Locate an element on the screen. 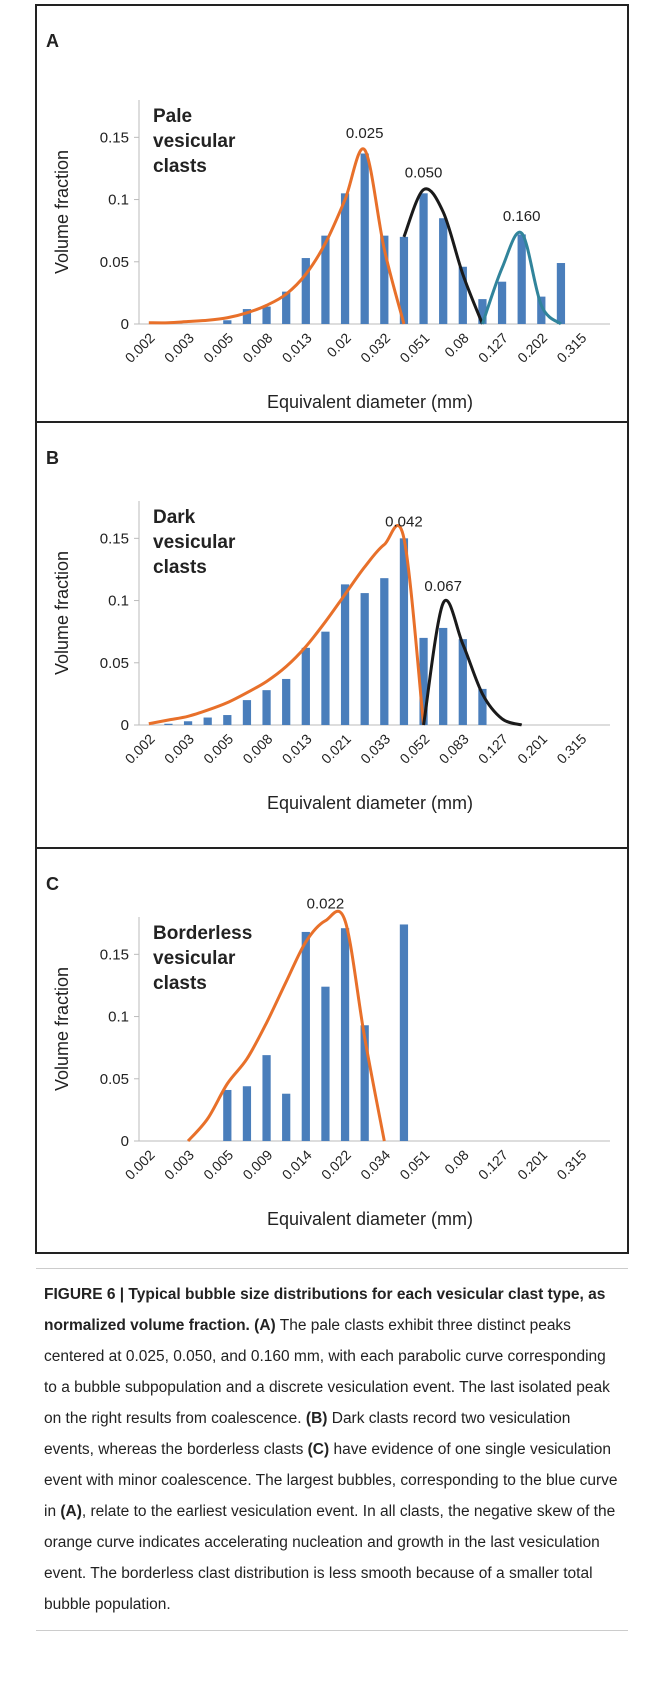 Image resolution: width=654 pixels, height=1696 pixels. series-description: Borderless is located at coordinates (202, 933).